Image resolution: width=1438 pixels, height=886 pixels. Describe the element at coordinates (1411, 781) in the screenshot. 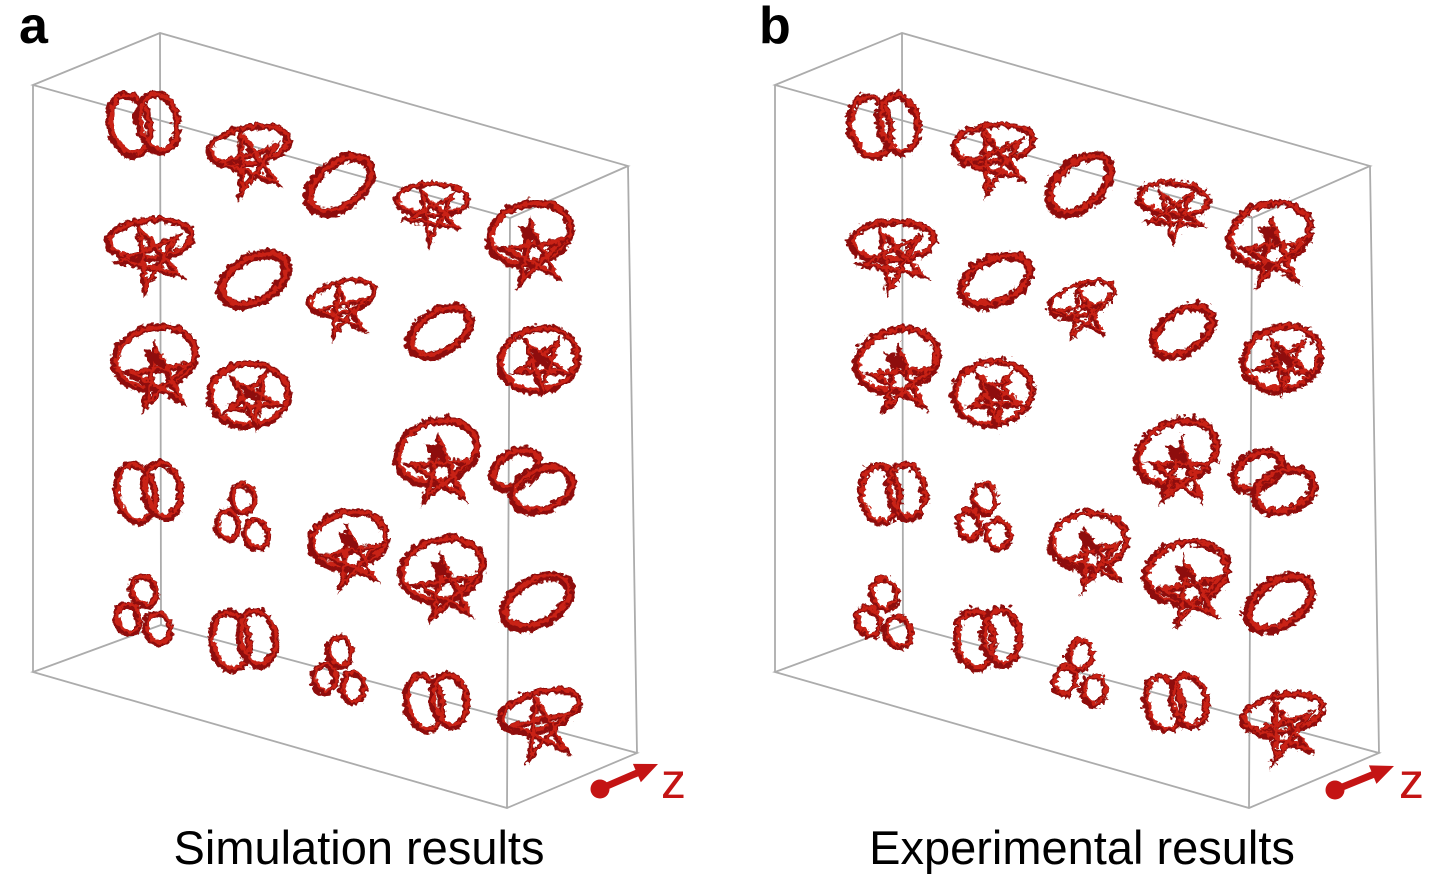

I see `panel-b-z-axis-label: z` at that location.